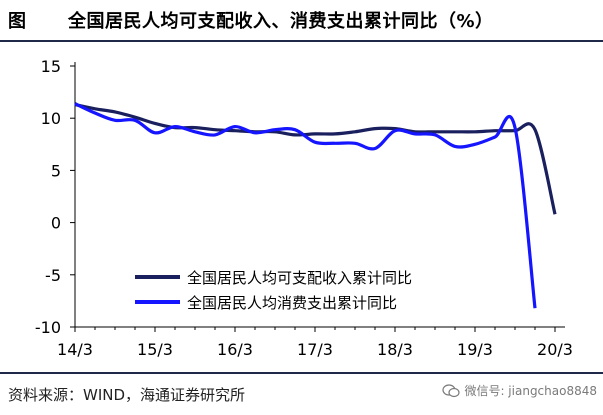 The image size is (603, 415). I want to click on x-tick-label: 18/3, so click(395, 349).